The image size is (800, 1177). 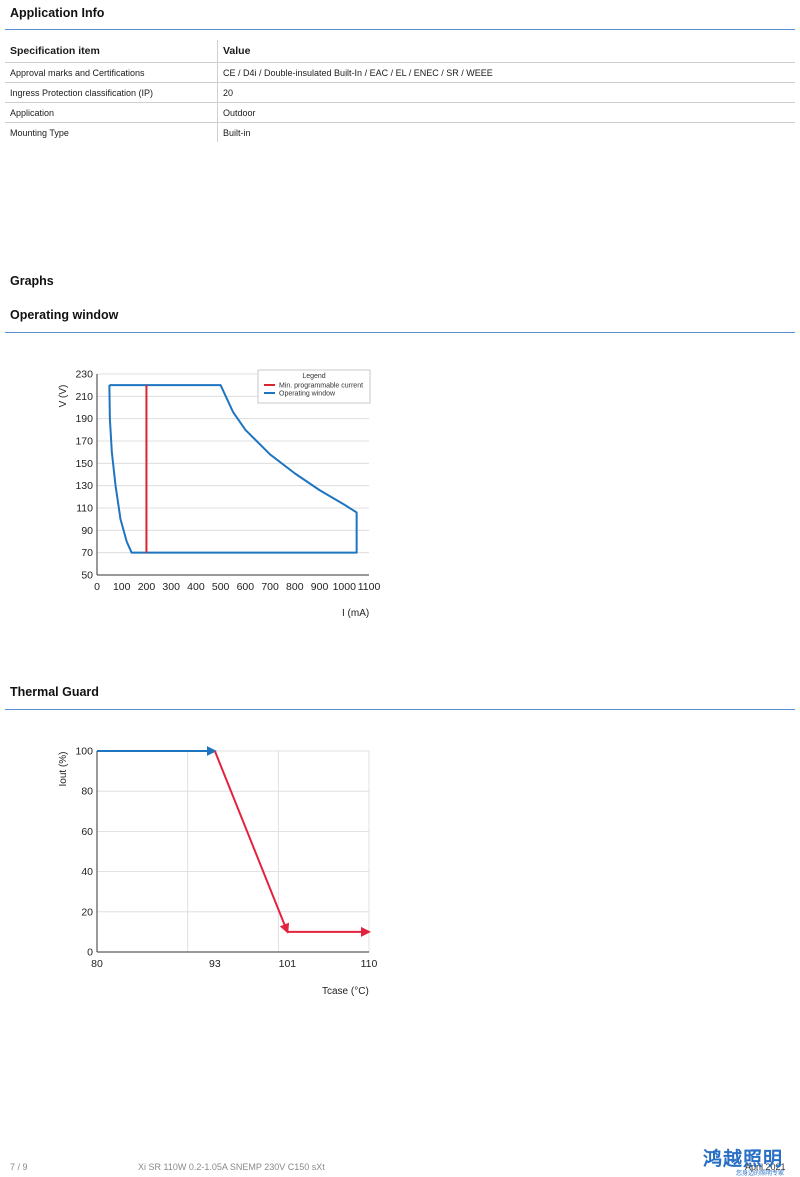 What do you see at coordinates (233, 469) in the screenshot?
I see `series-operating-window-line` at bounding box center [233, 469].